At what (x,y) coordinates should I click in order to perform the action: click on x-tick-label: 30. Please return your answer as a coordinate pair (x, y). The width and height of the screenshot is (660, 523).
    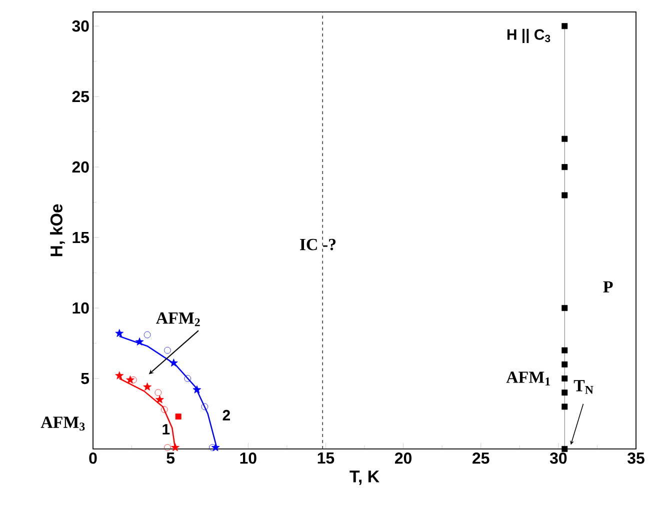
    Looking at the image, I should click on (558, 458).